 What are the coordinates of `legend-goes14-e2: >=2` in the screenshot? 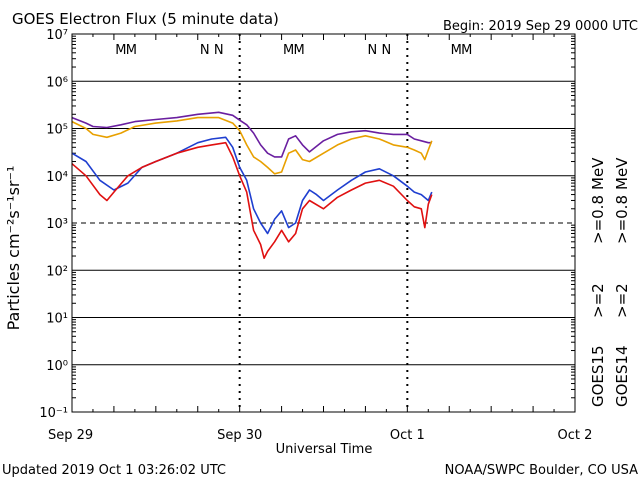 It's located at (622, 300).